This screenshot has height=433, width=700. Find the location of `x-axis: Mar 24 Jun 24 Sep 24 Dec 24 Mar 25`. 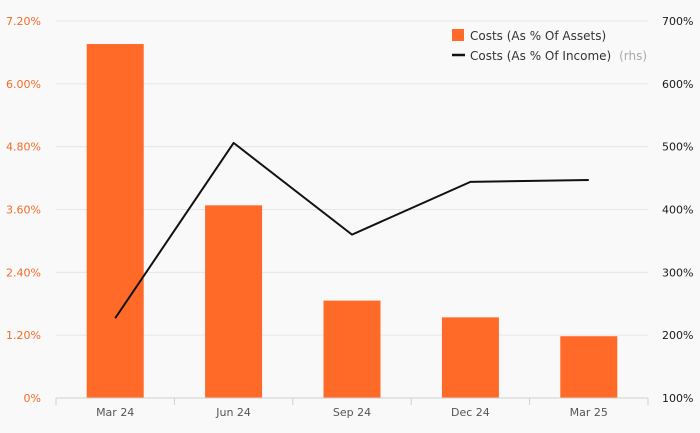

x-axis: Mar 24 Jun 24 Sep 24 Dec 24 Mar 25 is located at coordinates (352, 408).